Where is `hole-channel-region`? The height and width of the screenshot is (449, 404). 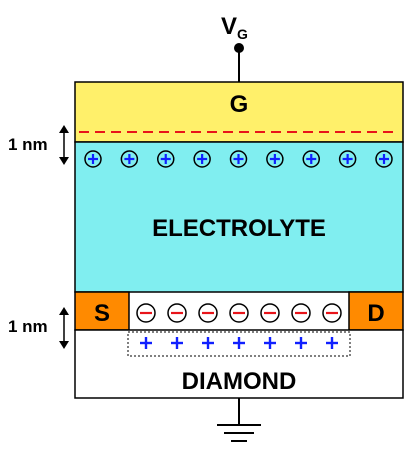
hole-channel-region is located at coordinates (239, 344).